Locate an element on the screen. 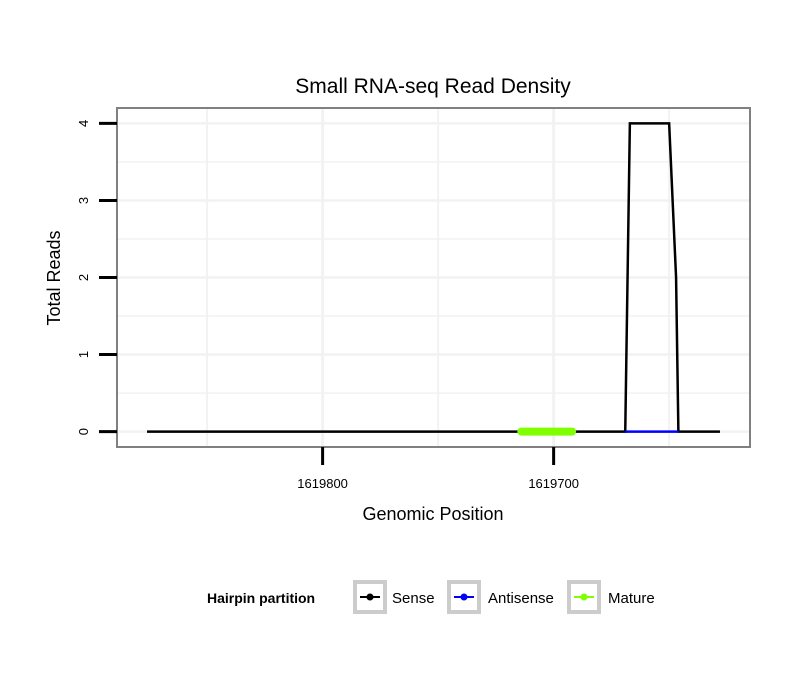 The image size is (810, 690). y-tick-label: 1 is located at coordinates (83, 354).